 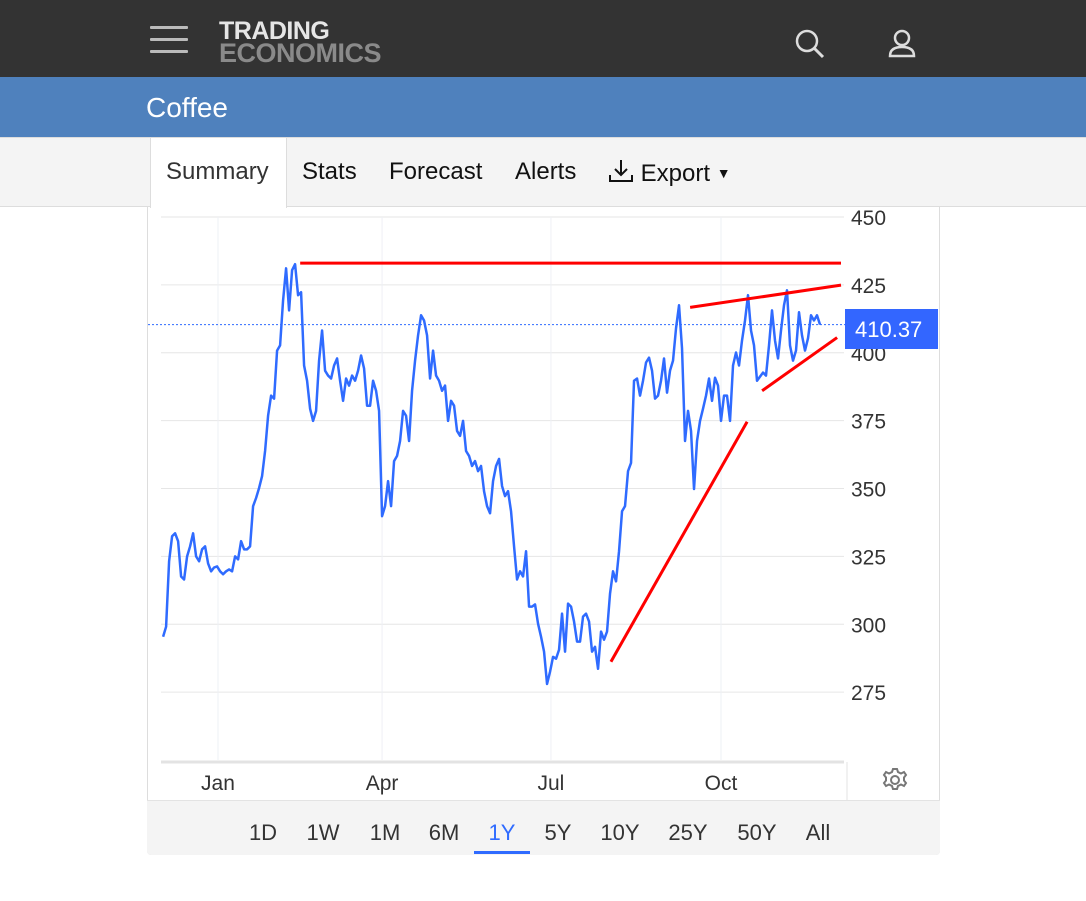 I want to click on export-label: Export, so click(x=675, y=173).